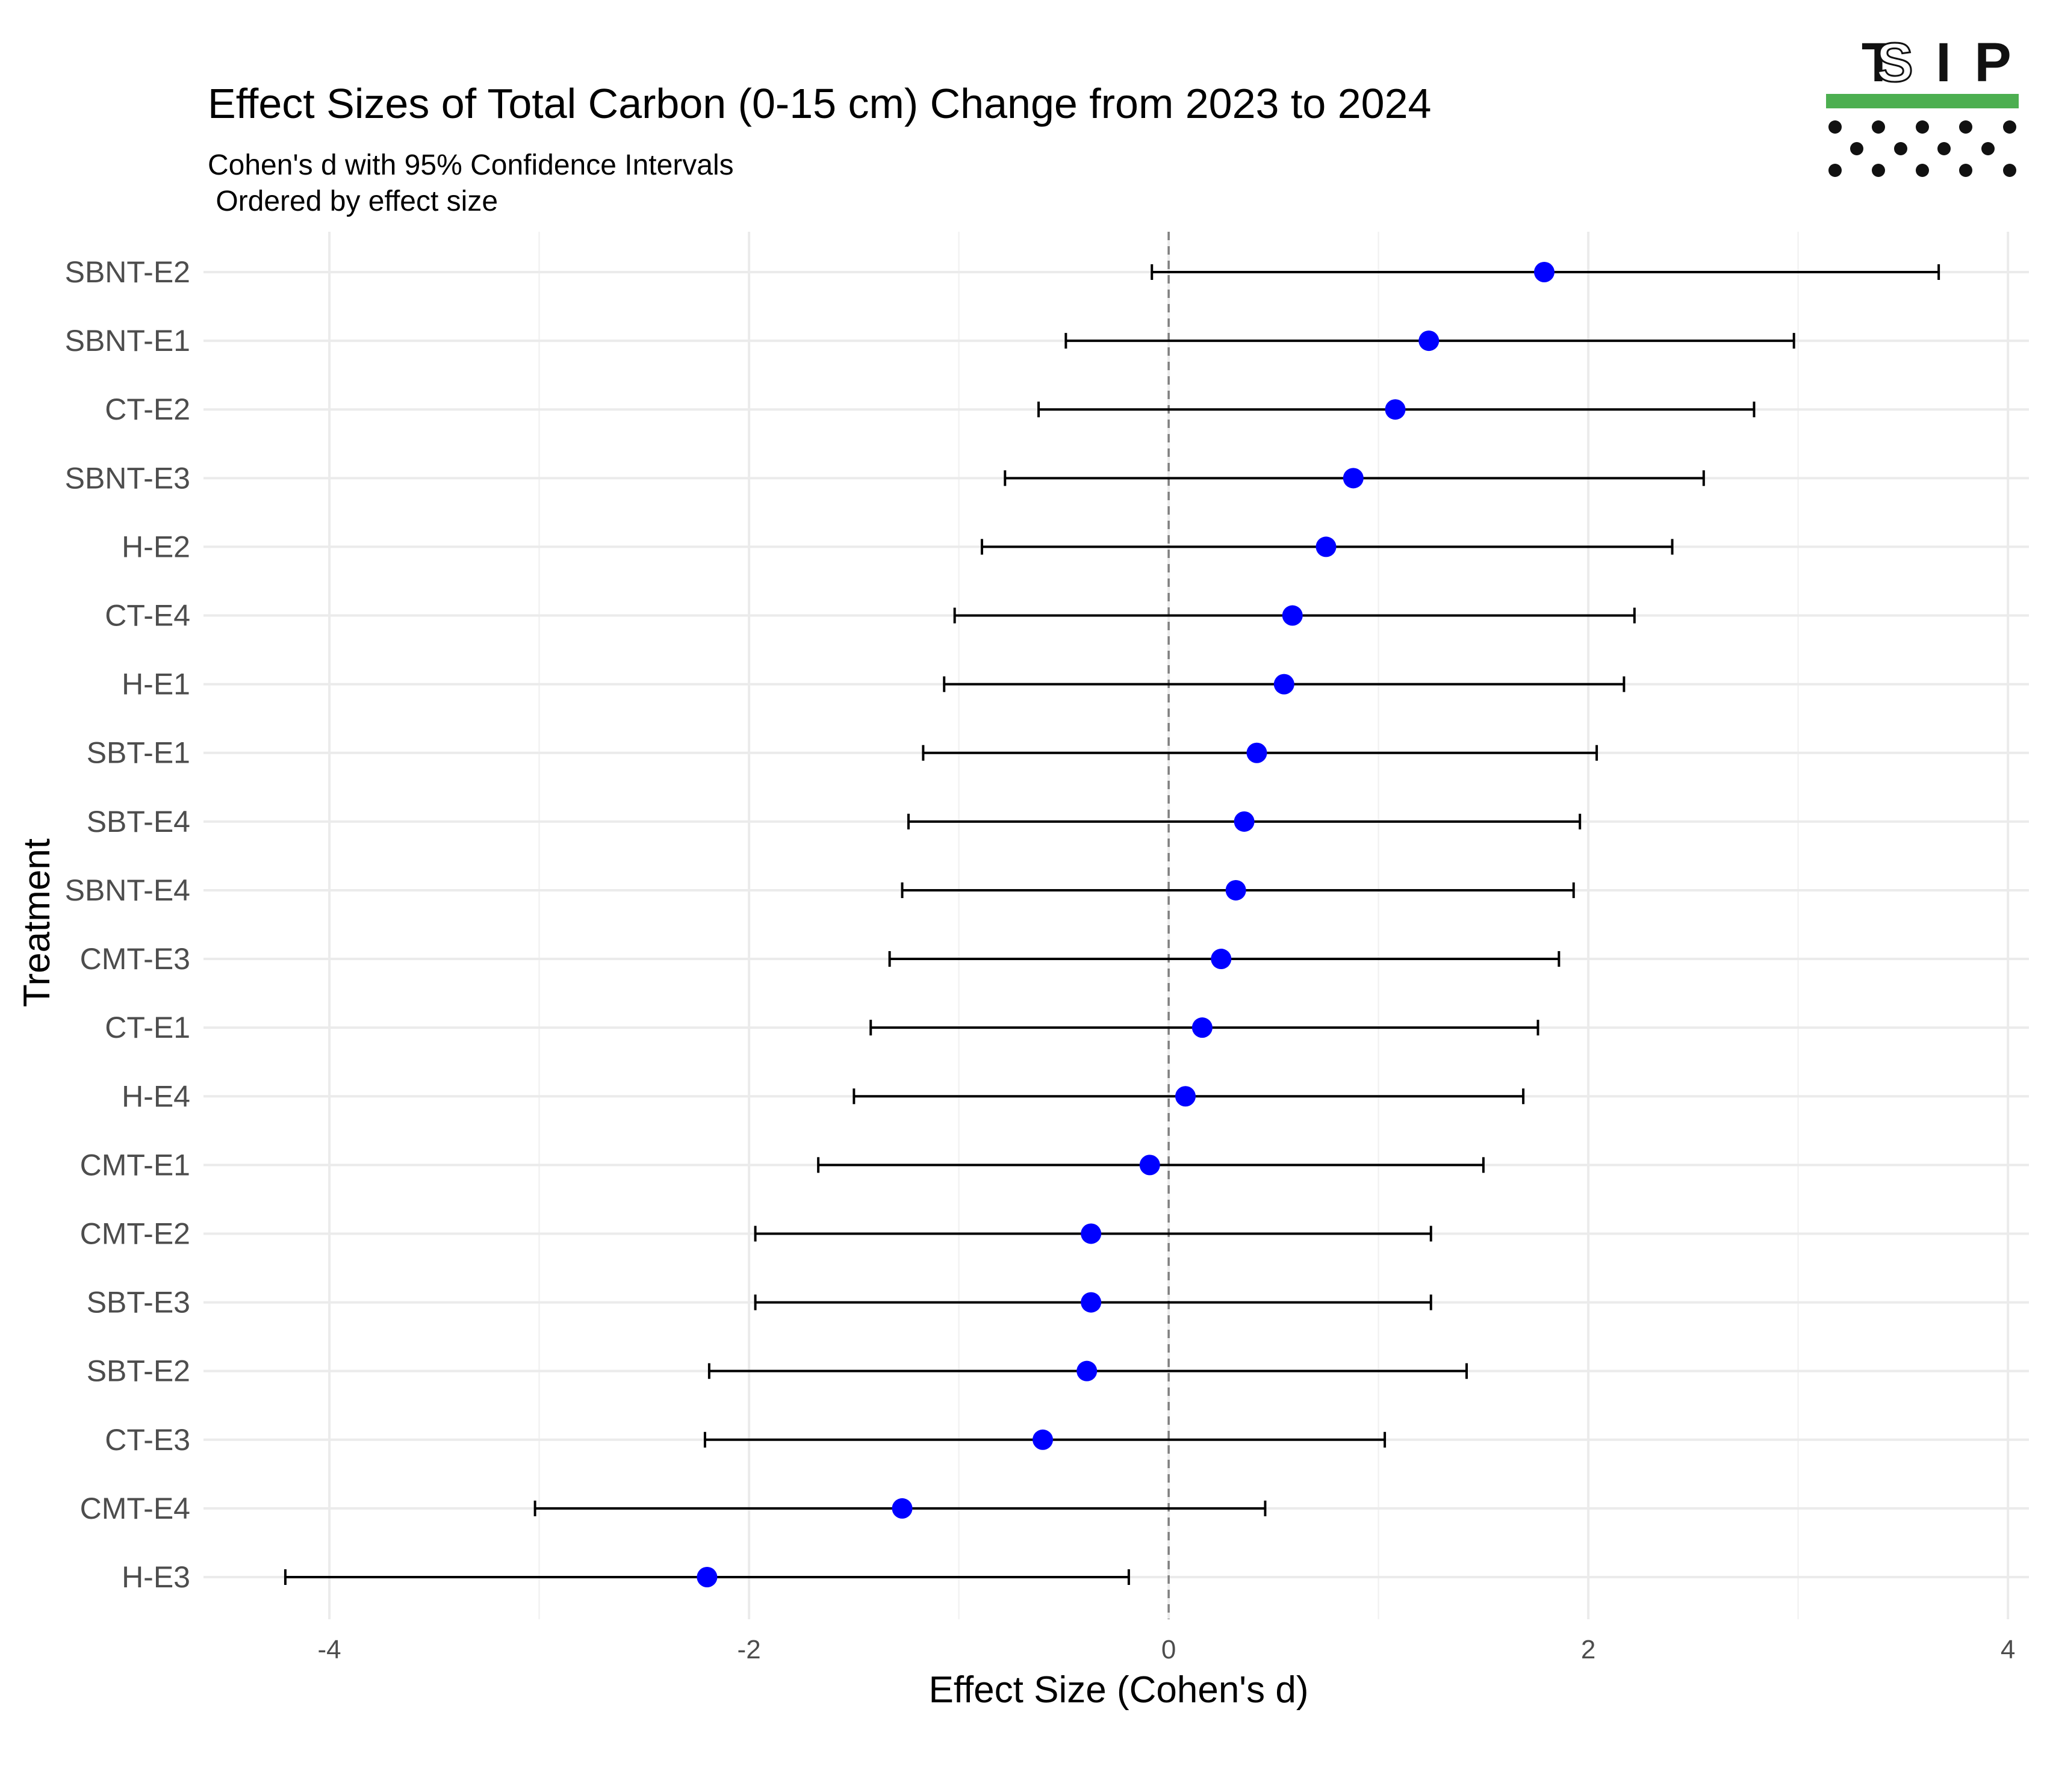 The height and width of the screenshot is (1792, 2047). Describe the element at coordinates (1878, 62) in the screenshot. I see `logo-letter-t: T` at that location.